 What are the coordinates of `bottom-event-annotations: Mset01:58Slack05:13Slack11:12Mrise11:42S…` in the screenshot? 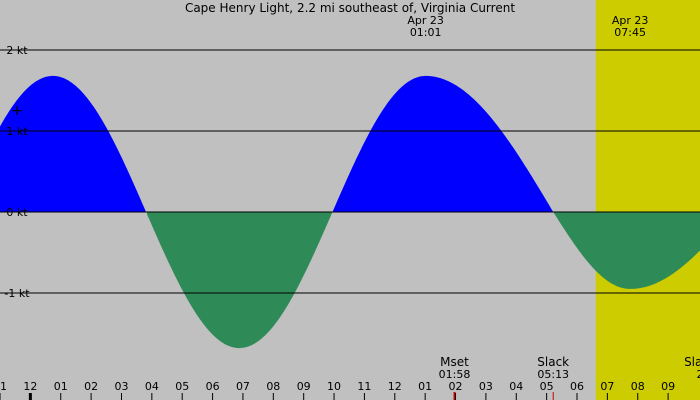 It's located at (569, 377).